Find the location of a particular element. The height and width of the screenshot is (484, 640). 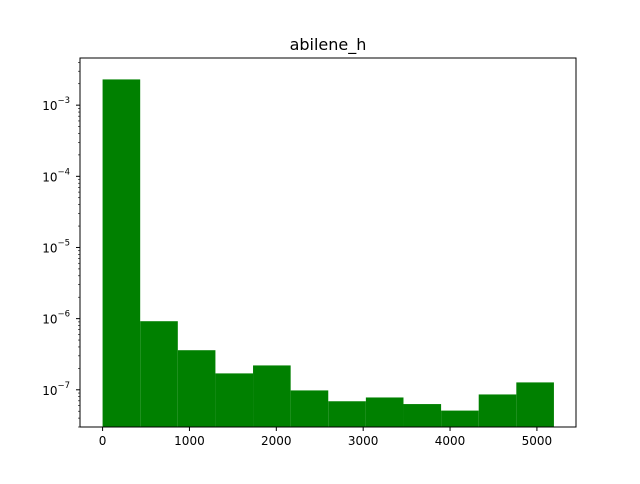

y-tick-label-exponent: −4 is located at coordinates (63, 172).